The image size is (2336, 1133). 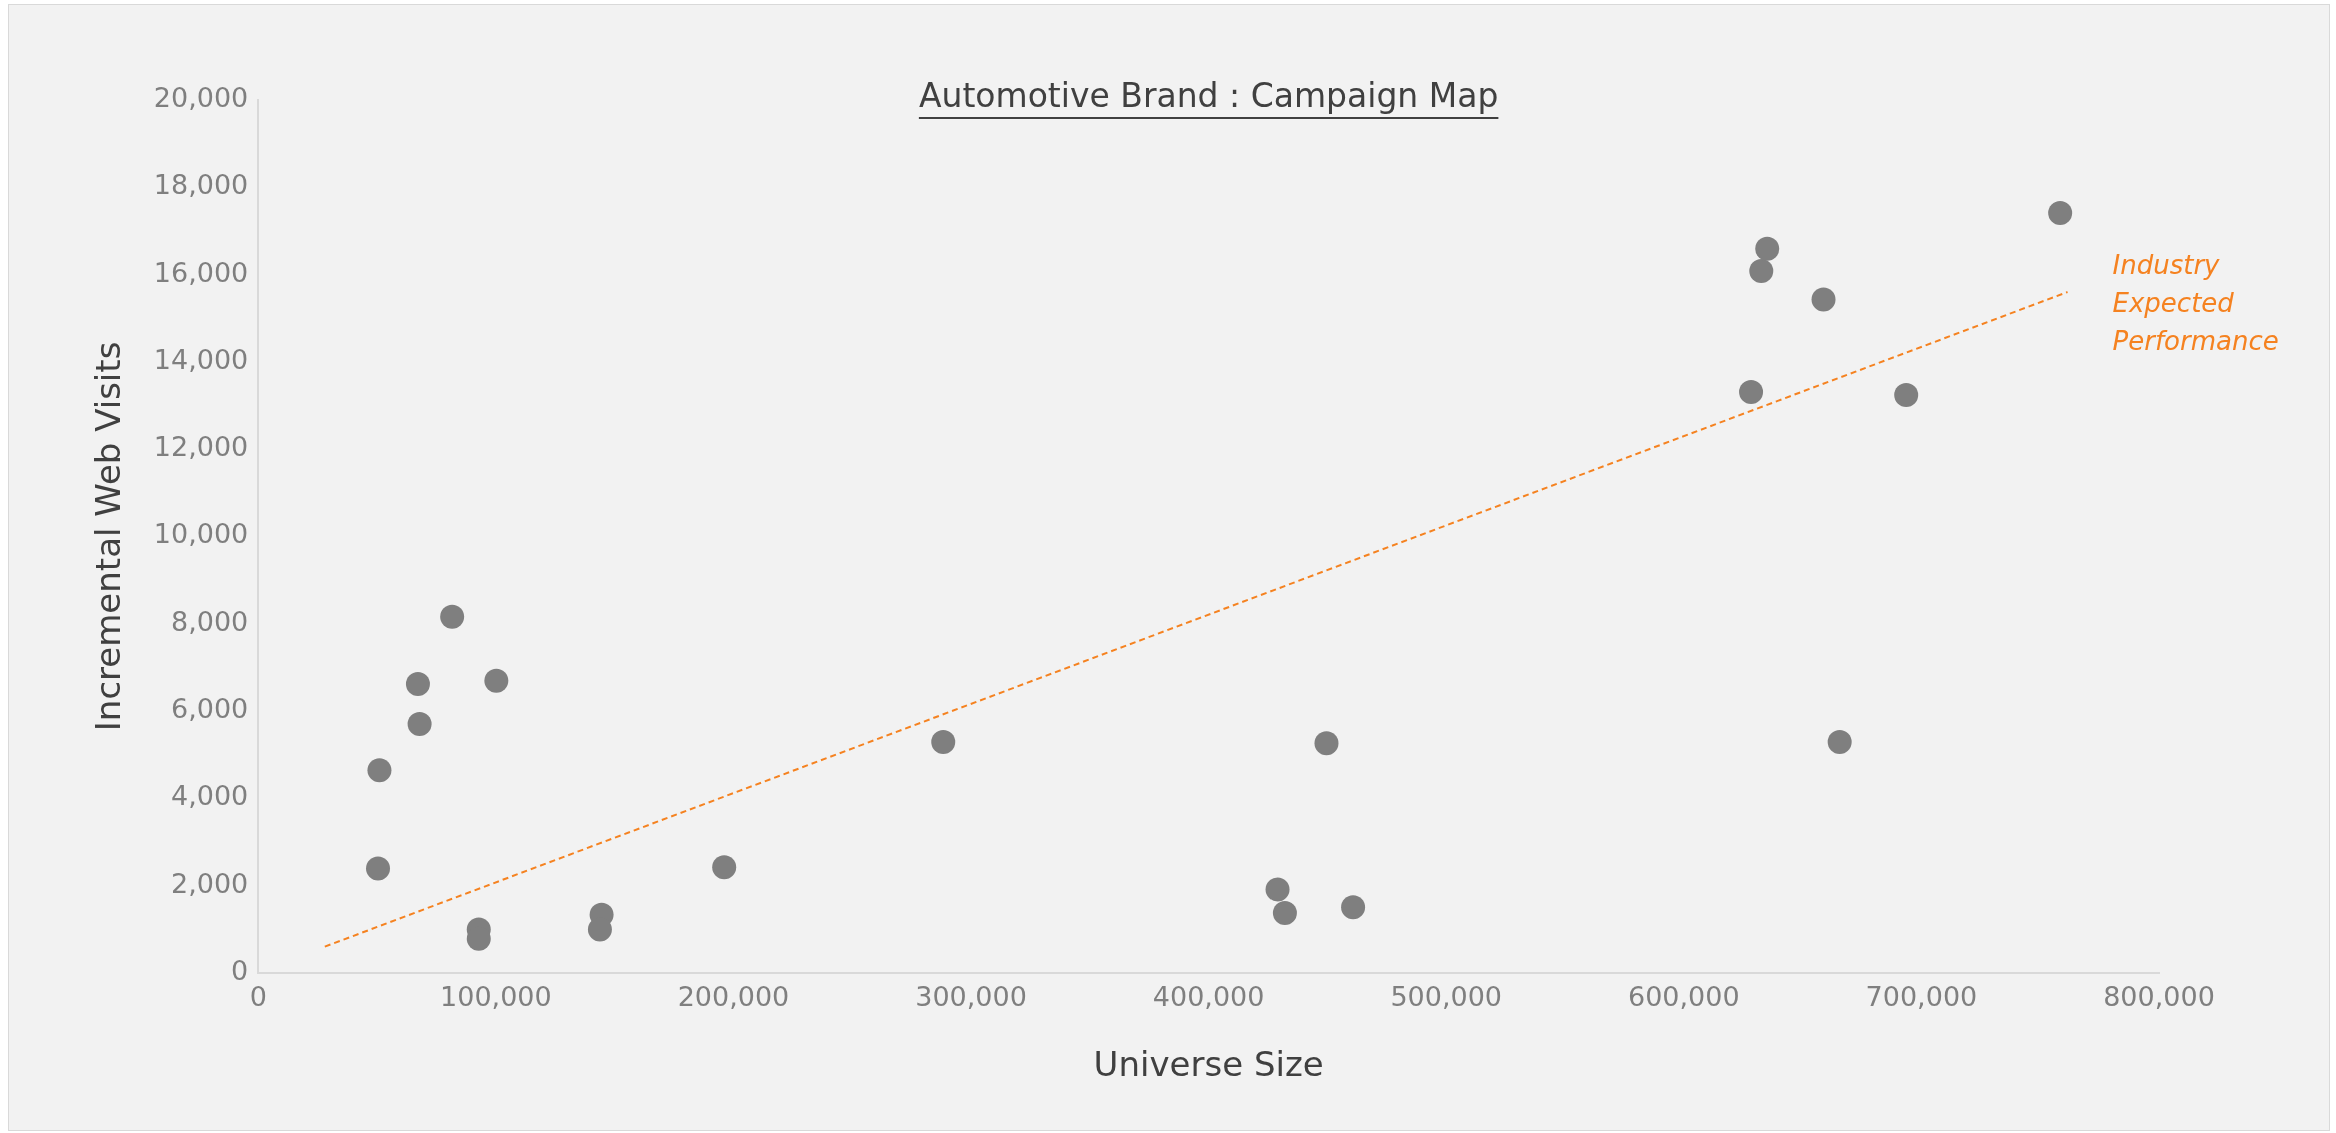 What do you see at coordinates (201, 272) in the screenshot?
I see `y-tick-label: 16,000` at bounding box center [201, 272].